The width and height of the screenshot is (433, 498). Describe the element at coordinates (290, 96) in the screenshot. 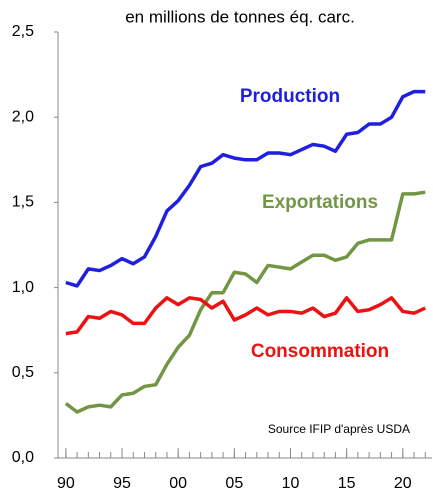

I see `series-label: Production` at that location.